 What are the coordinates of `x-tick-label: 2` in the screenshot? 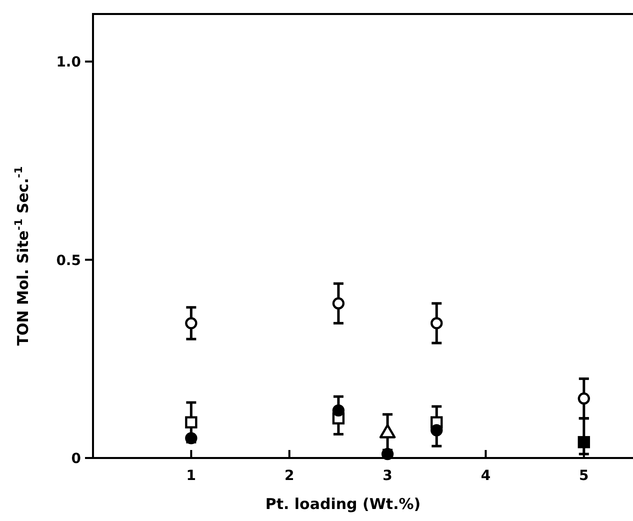 It's located at (289, 476).